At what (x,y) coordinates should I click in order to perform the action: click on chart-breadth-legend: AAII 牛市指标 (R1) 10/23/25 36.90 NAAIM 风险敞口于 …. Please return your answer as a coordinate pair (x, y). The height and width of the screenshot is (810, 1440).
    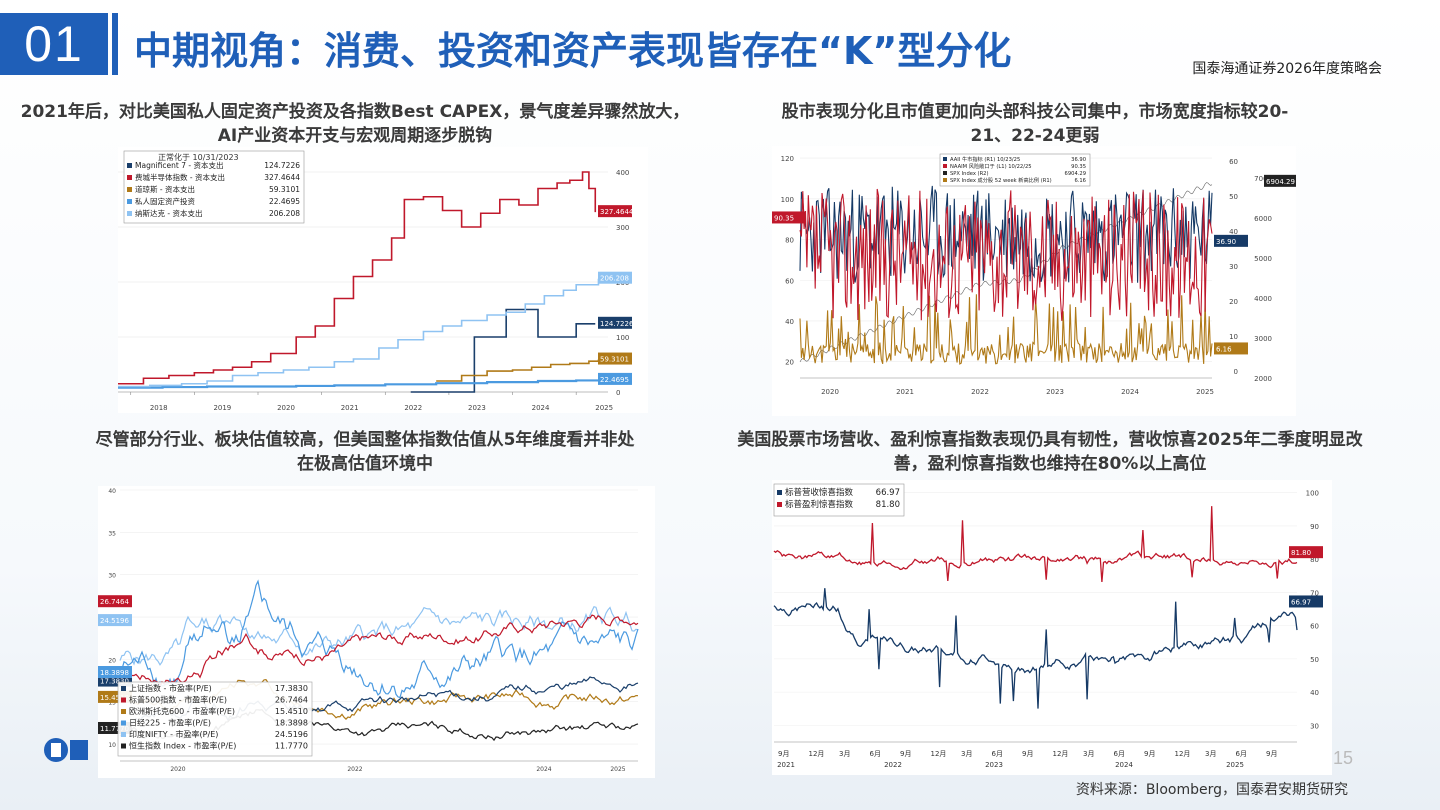
    Looking at the image, I should click on (1015, 170).